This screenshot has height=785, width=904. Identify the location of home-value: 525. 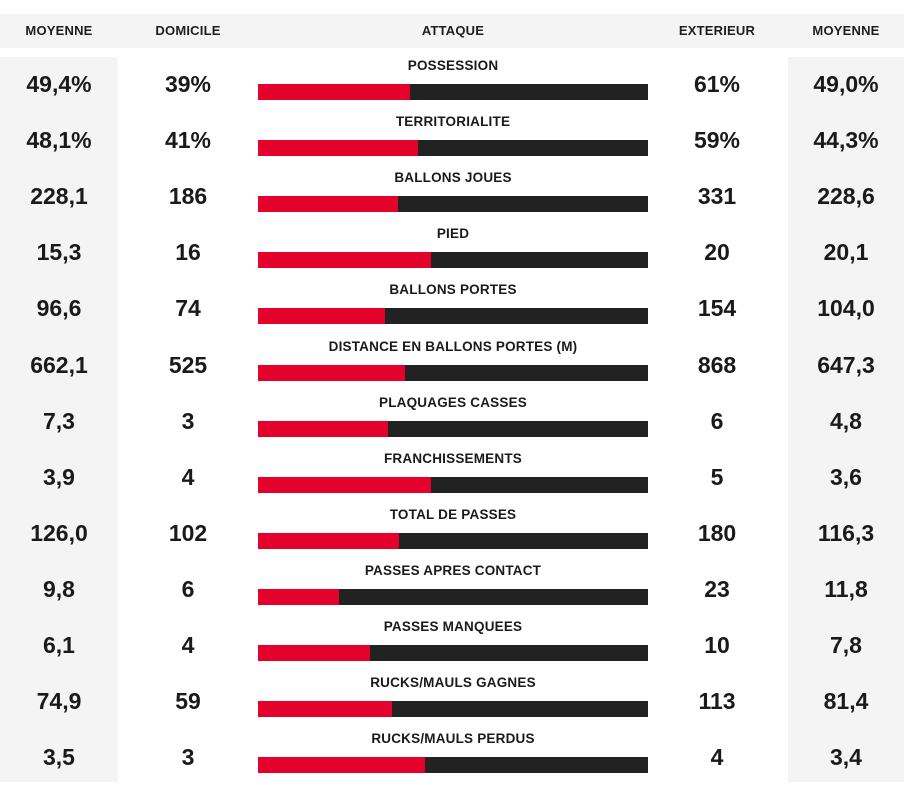
(188, 364).